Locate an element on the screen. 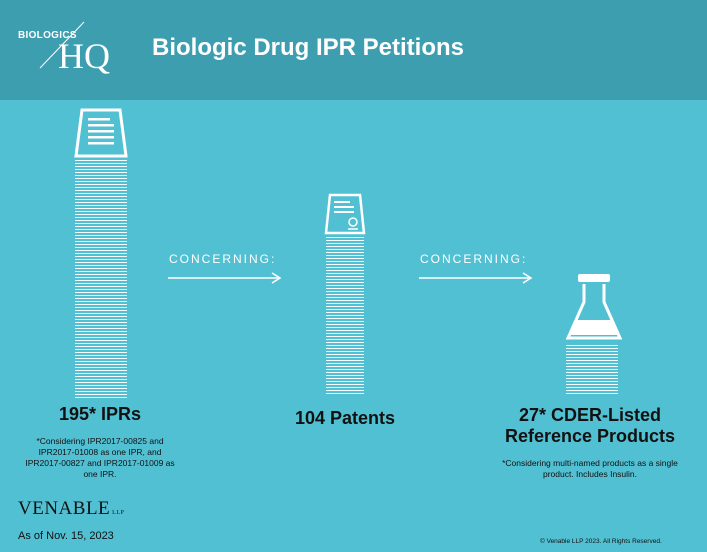  ipr-count-label: 195* IPRs is located at coordinates (100, 414).